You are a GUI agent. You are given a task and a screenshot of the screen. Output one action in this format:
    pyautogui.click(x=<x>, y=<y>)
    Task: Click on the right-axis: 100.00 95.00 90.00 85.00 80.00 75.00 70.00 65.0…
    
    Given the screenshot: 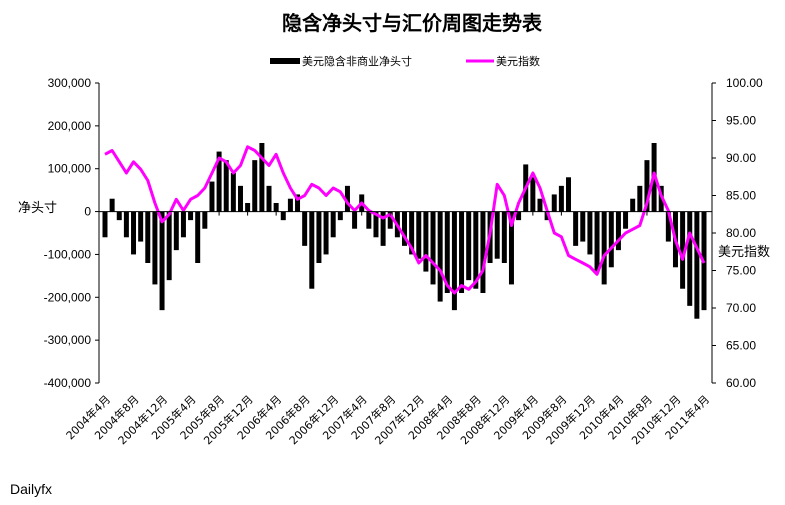 What is the action you would take?
    pyautogui.click(x=737, y=233)
    